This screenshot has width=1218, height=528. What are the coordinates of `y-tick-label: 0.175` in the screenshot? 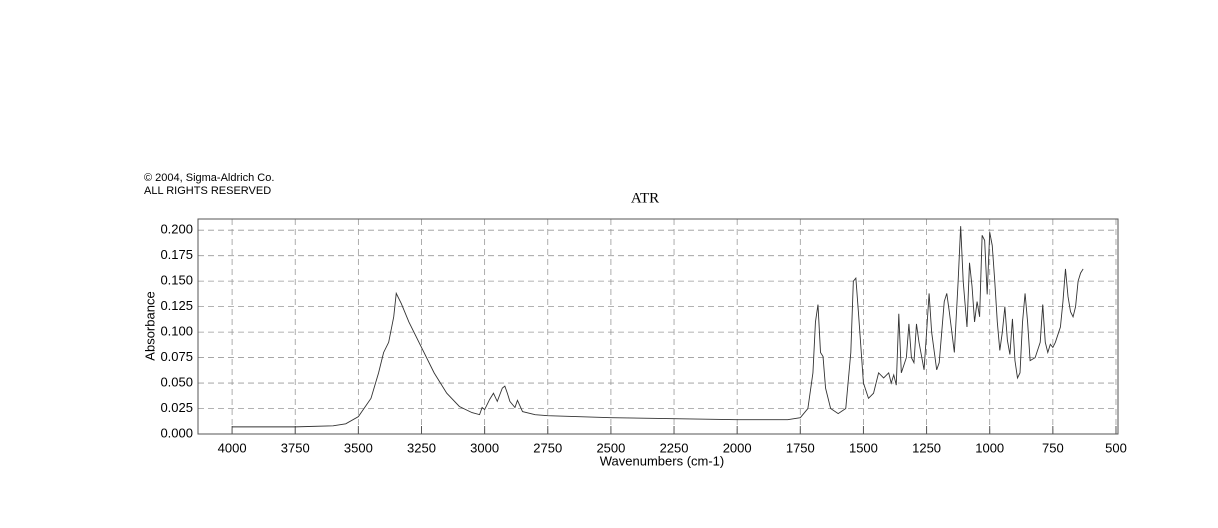 It's located at (176, 254).